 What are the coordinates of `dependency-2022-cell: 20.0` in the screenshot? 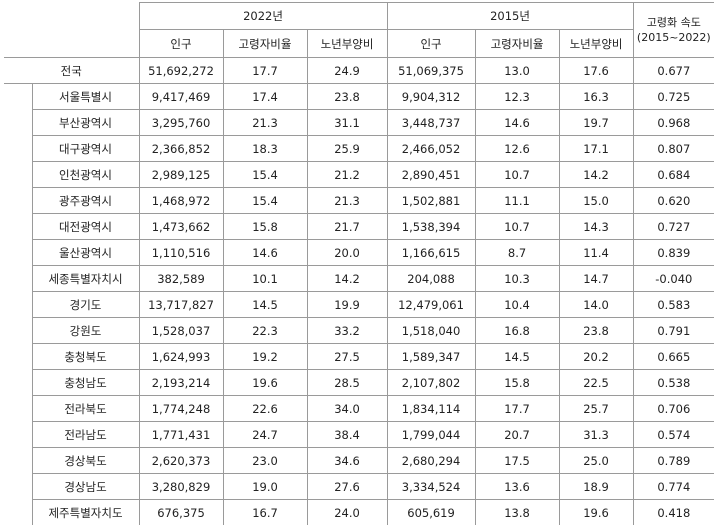 It's located at (347, 253).